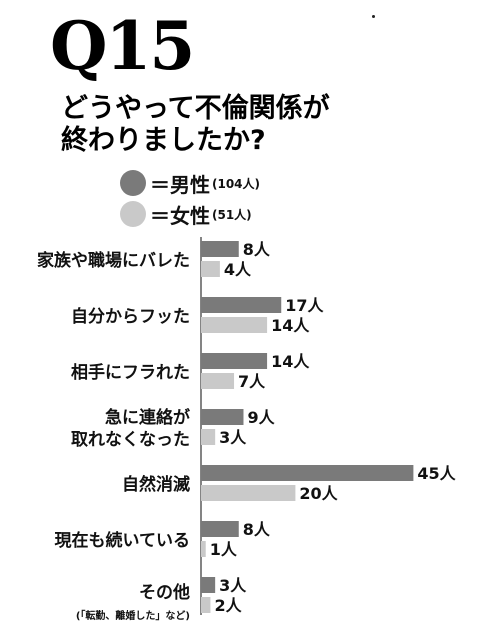 The width and height of the screenshot is (477, 640). What do you see at coordinates (122, 46) in the screenshot?
I see `question-number: Q15` at bounding box center [122, 46].